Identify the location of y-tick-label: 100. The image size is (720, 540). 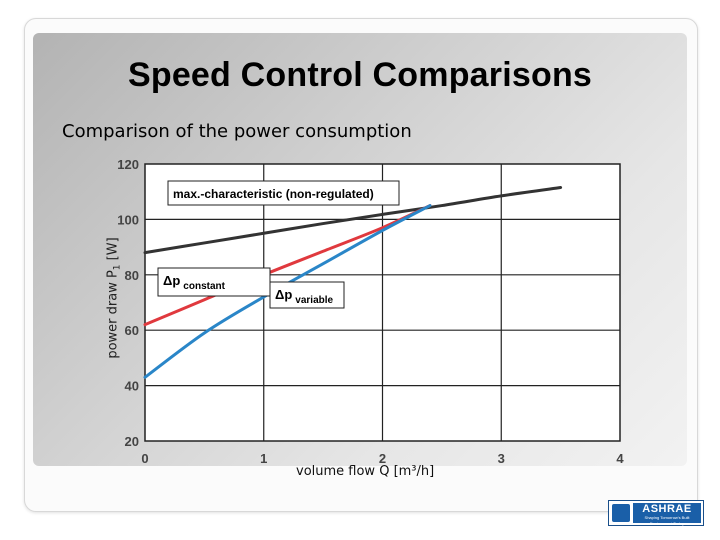
(128, 219).